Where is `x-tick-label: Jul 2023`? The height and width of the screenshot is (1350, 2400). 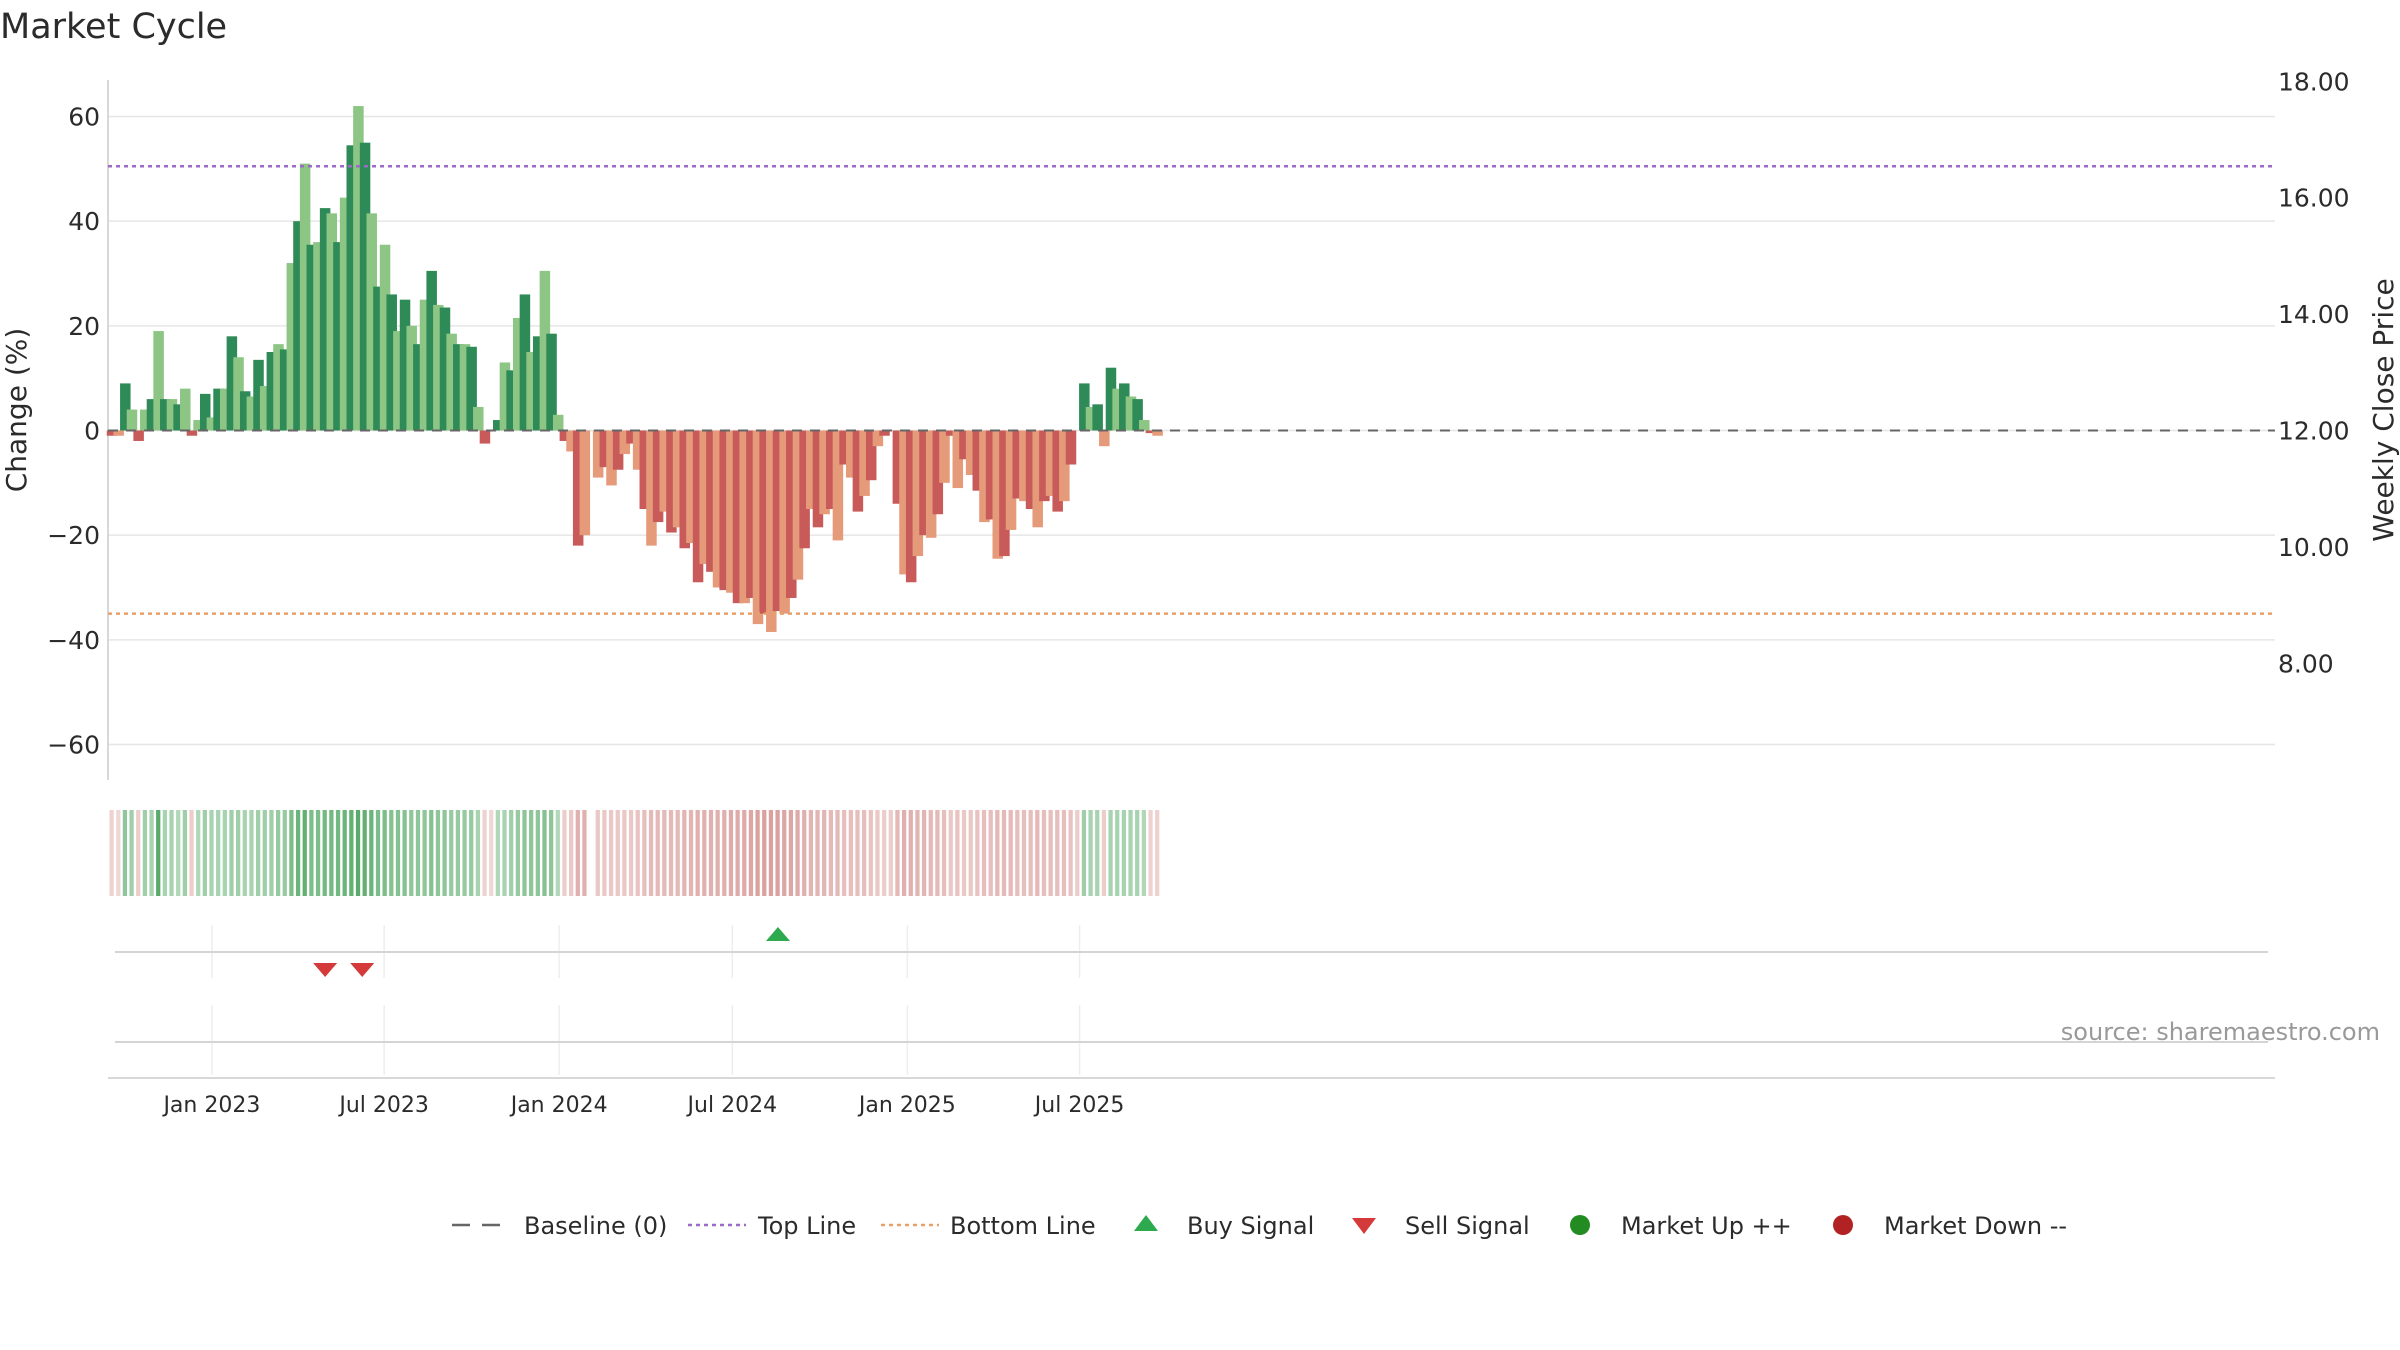
x-tick-label: Jul 2023 is located at coordinates (383, 1105).